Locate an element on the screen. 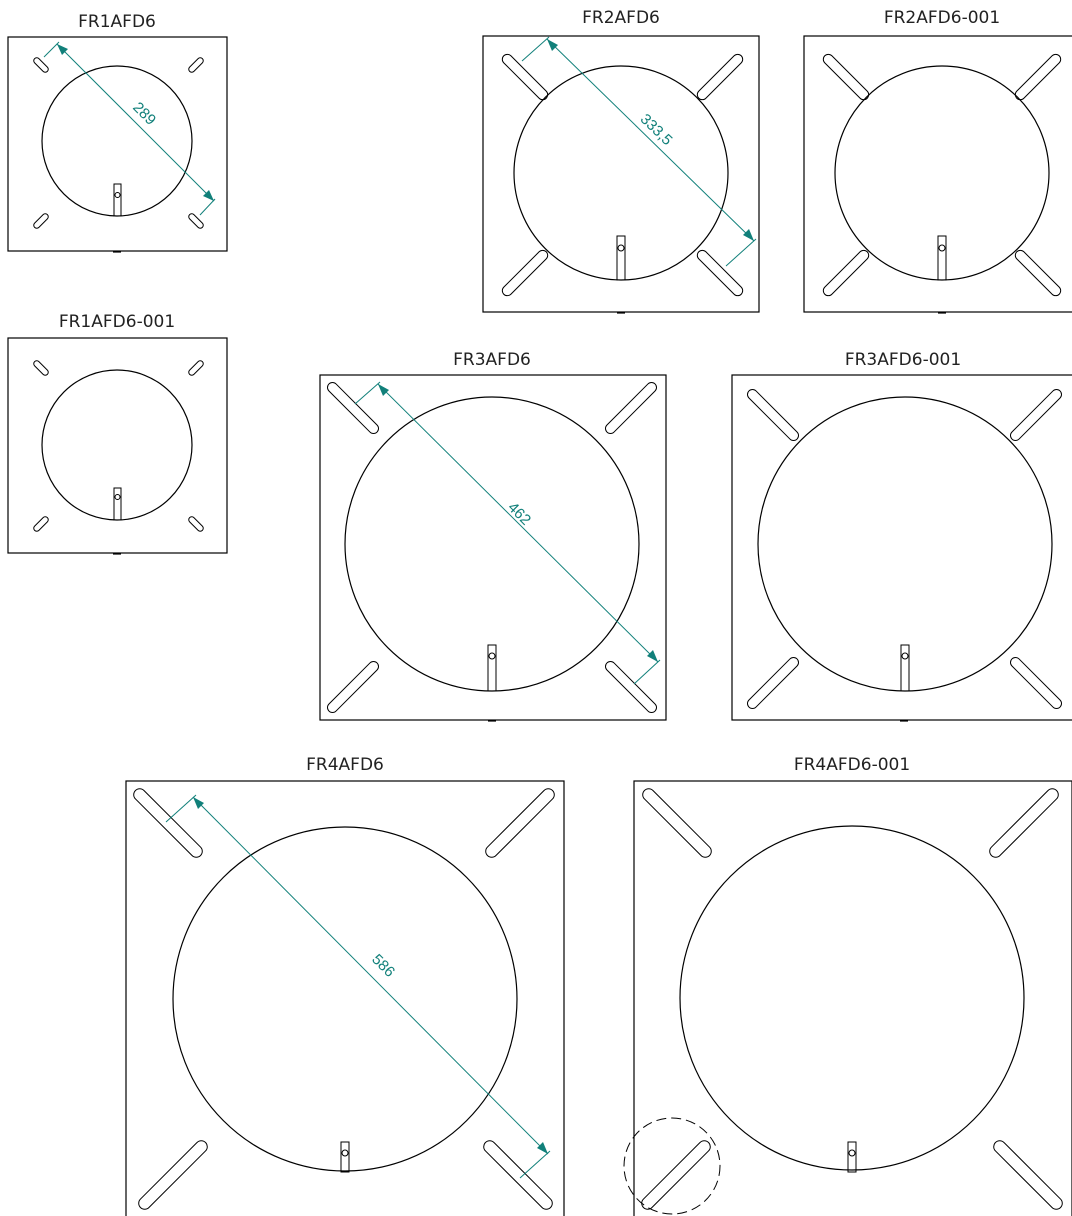 The width and height of the screenshot is (1072, 1216). panel-title-fr3afd6-001: FR3AFD6-001 is located at coordinates (903, 360).